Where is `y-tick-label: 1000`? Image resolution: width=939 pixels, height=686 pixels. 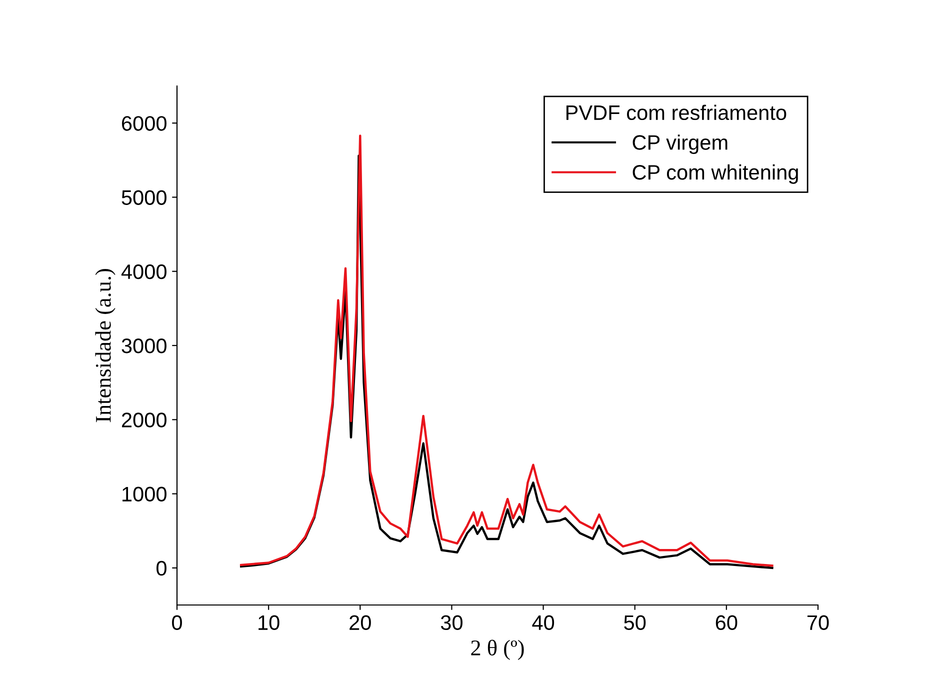 y-tick-label: 1000 is located at coordinates (144, 494).